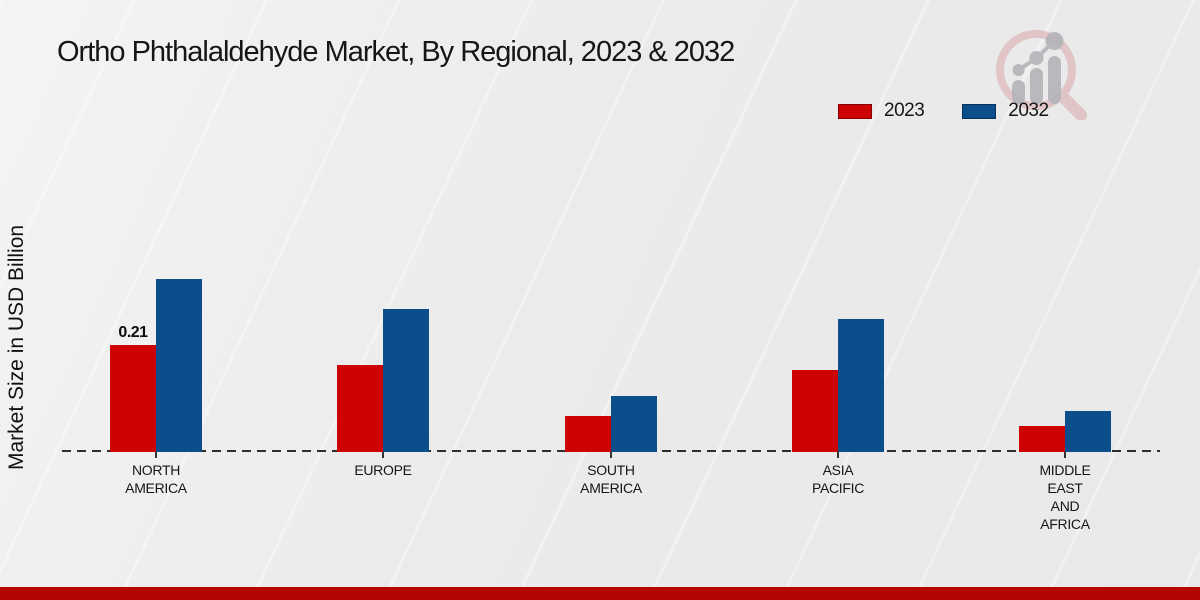 The image size is (1200, 600). What do you see at coordinates (861, 385) in the screenshot?
I see `bar-2032-asia-pacific` at bounding box center [861, 385].